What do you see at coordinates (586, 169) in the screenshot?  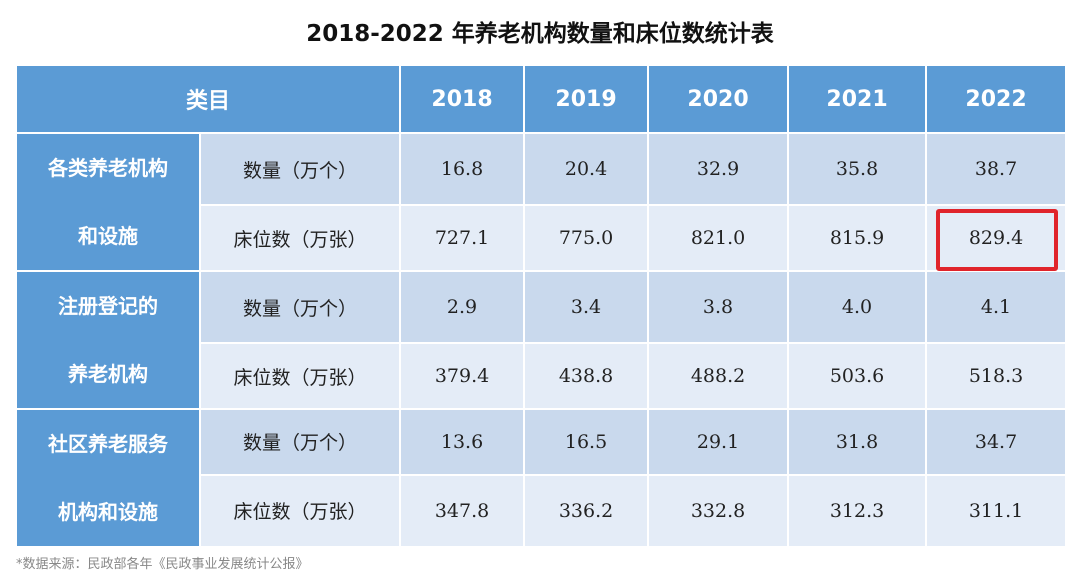 I see `value-cell: 20.4` at bounding box center [586, 169].